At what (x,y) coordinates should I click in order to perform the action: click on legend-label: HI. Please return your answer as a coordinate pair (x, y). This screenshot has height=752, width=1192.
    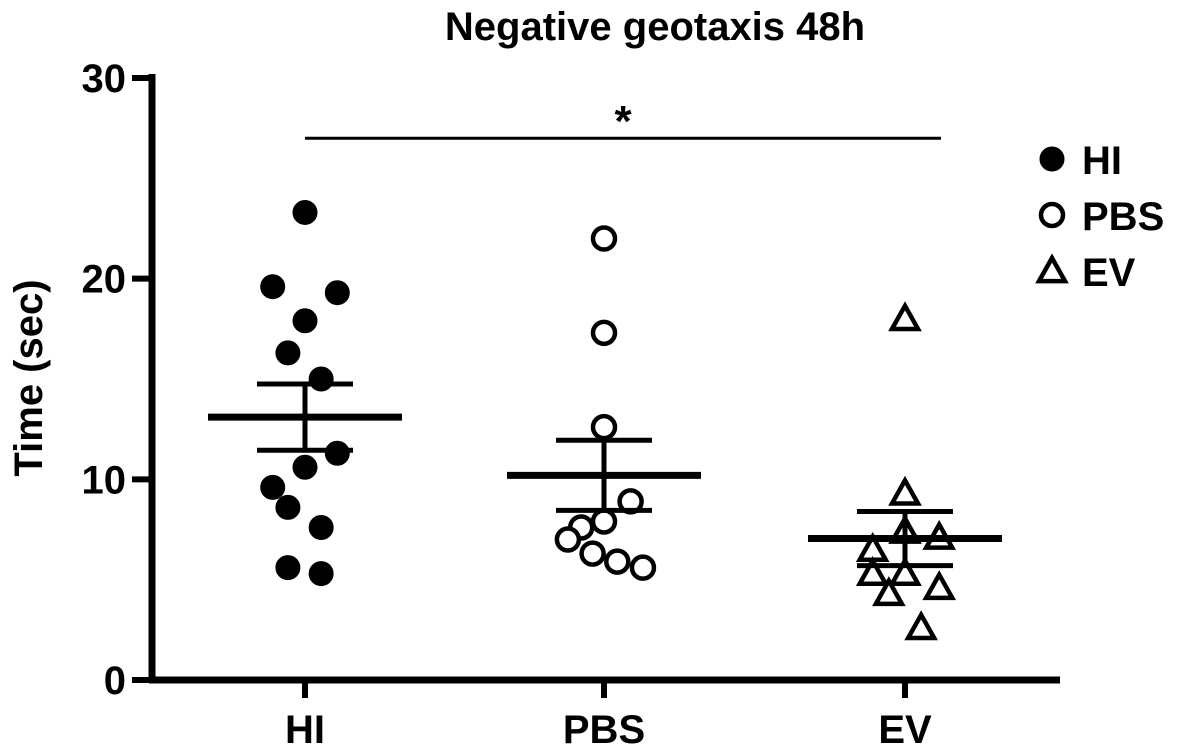
    Looking at the image, I should click on (1102, 161).